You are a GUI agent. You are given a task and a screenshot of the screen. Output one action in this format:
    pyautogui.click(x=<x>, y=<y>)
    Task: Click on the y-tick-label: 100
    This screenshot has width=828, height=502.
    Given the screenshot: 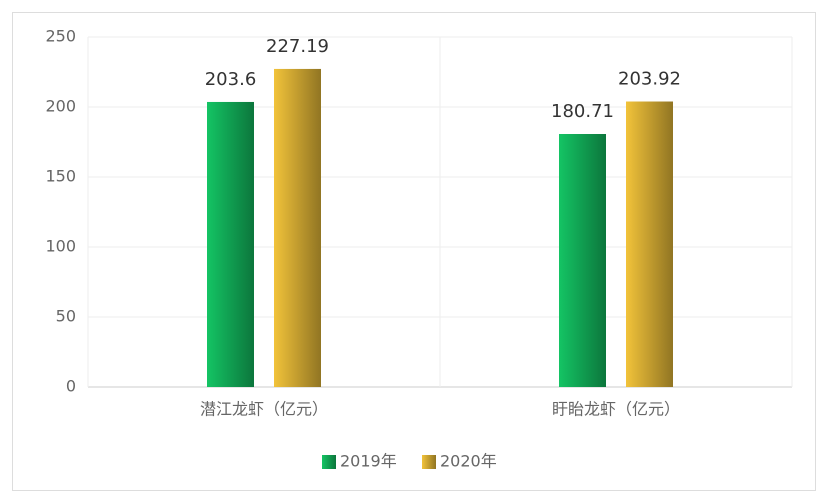 What is the action you would take?
    pyautogui.click(x=60, y=246)
    